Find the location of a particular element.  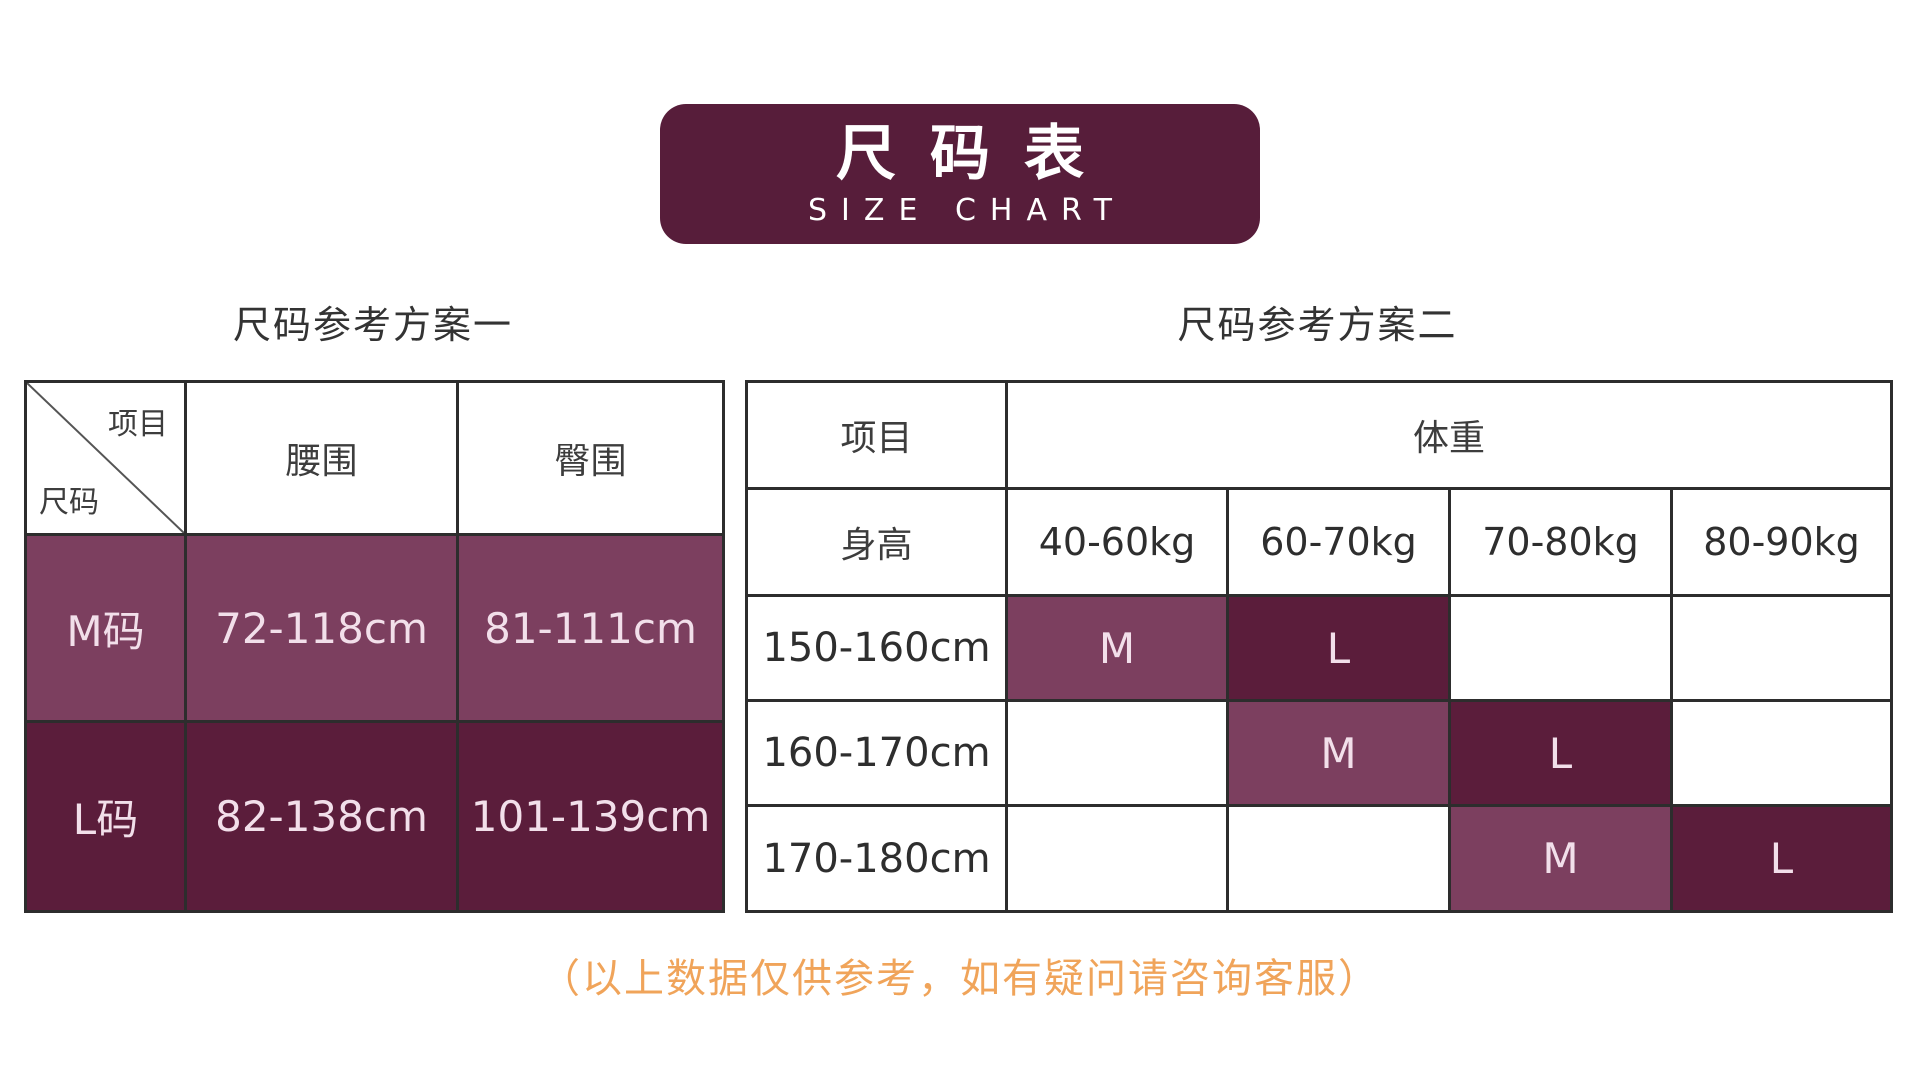

weight-col-header-cell: 80-90kg is located at coordinates (1781, 542).